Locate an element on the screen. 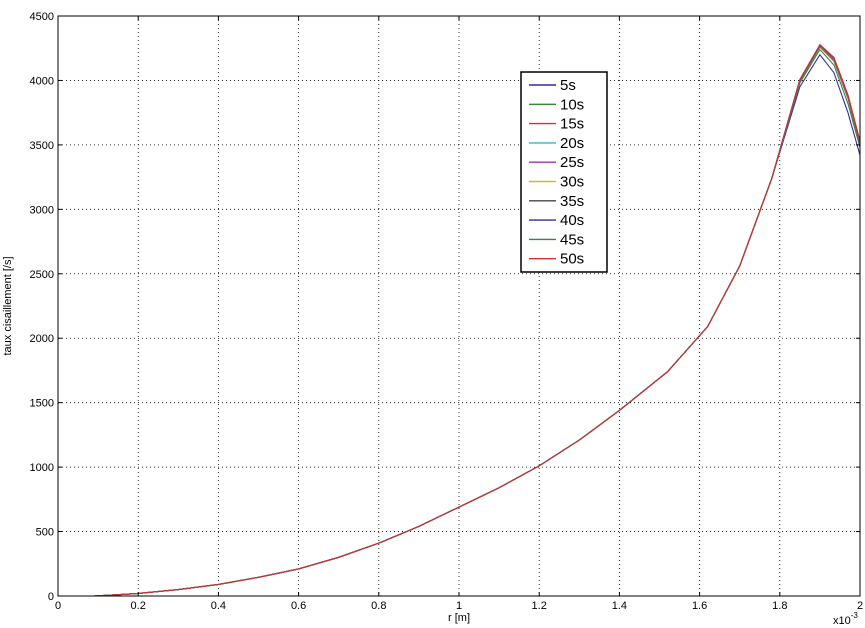  legend-box is located at coordinates (564, 172).